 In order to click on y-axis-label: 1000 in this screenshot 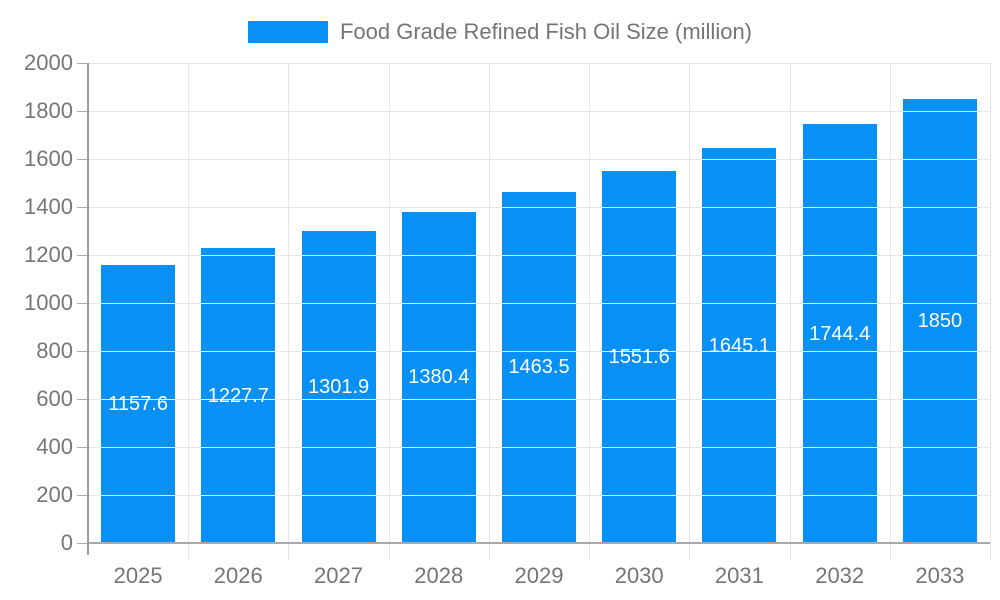, I will do `click(48, 302)`.